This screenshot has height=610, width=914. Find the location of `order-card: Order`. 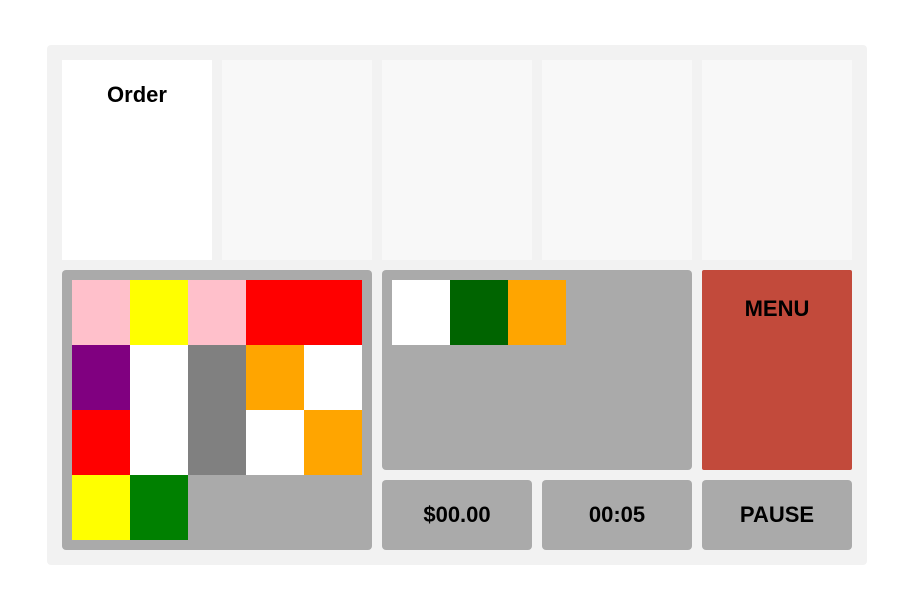

order-card: Order is located at coordinates (137, 160).